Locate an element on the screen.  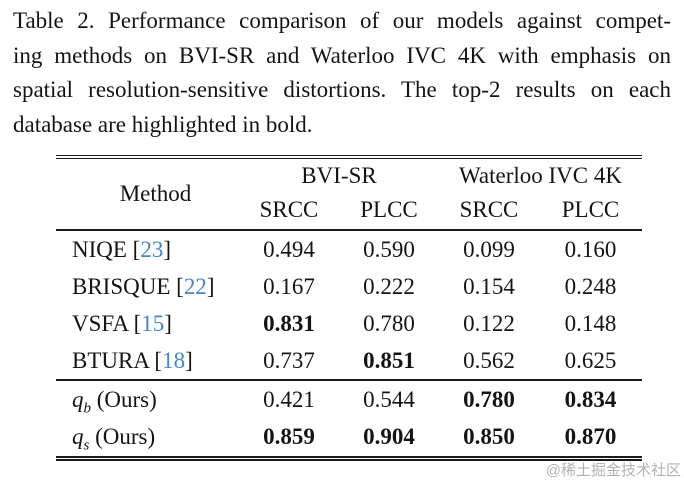
method-label: VSFA [15] is located at coordinates (147, 323).